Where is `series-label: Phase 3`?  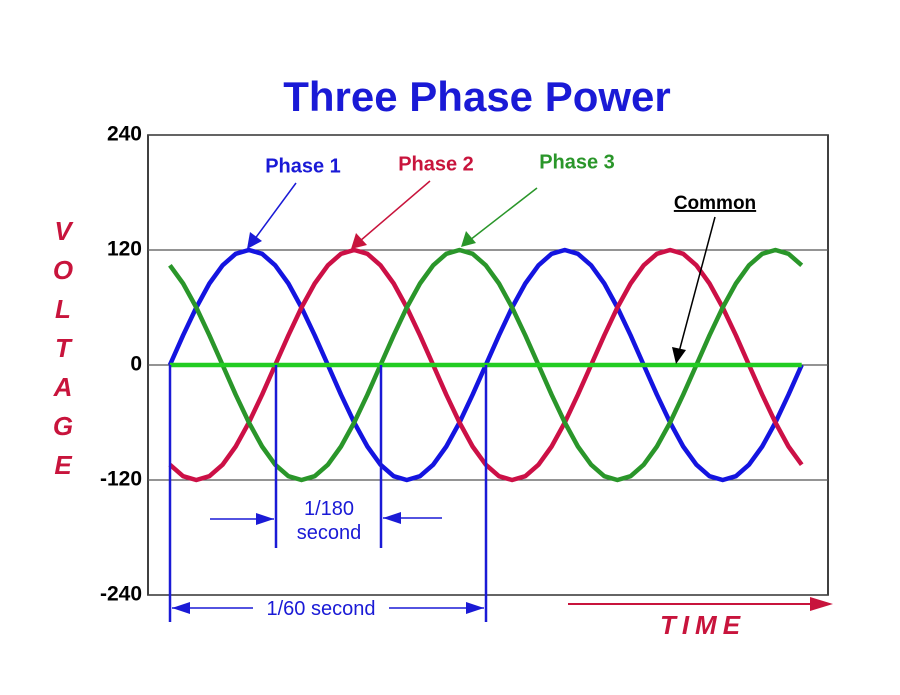 series-label: Phase 3 is located at coordinates (577, 162).